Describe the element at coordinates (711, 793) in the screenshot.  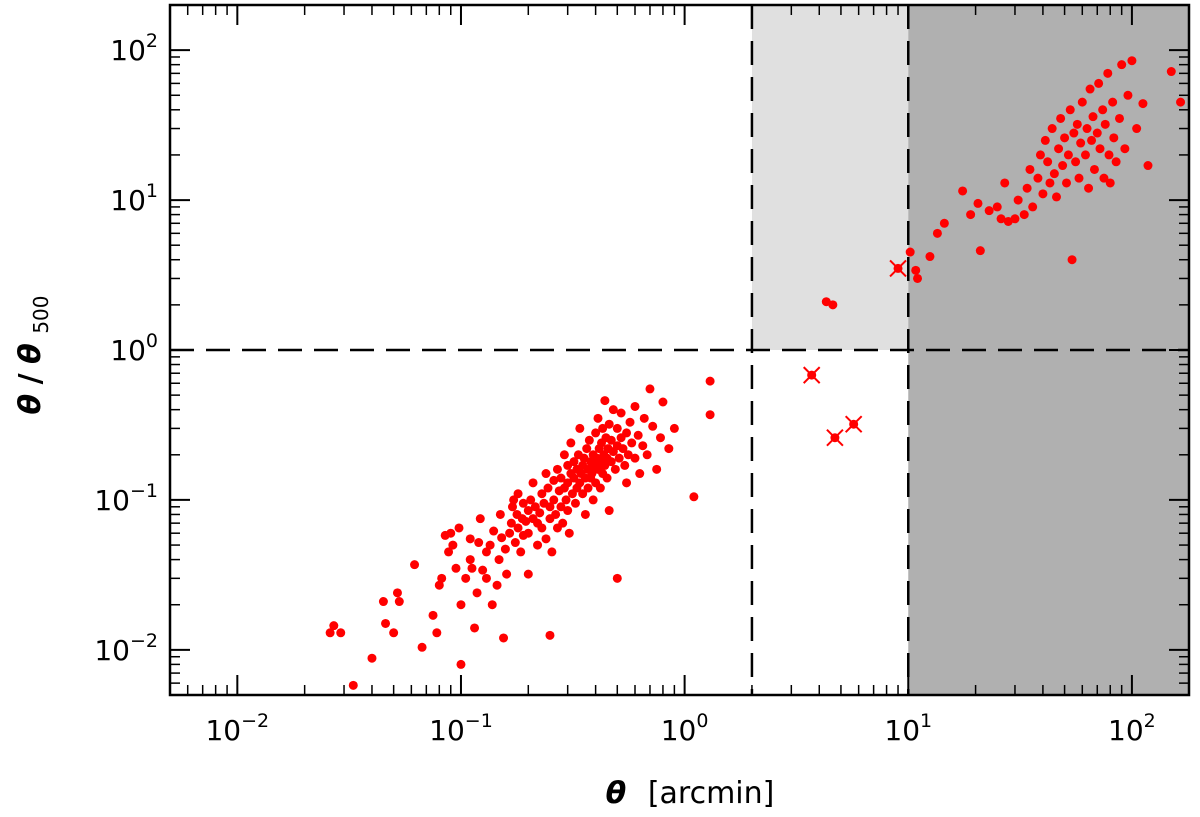
I see `x-axis-unit: [arcmin]` at that location.